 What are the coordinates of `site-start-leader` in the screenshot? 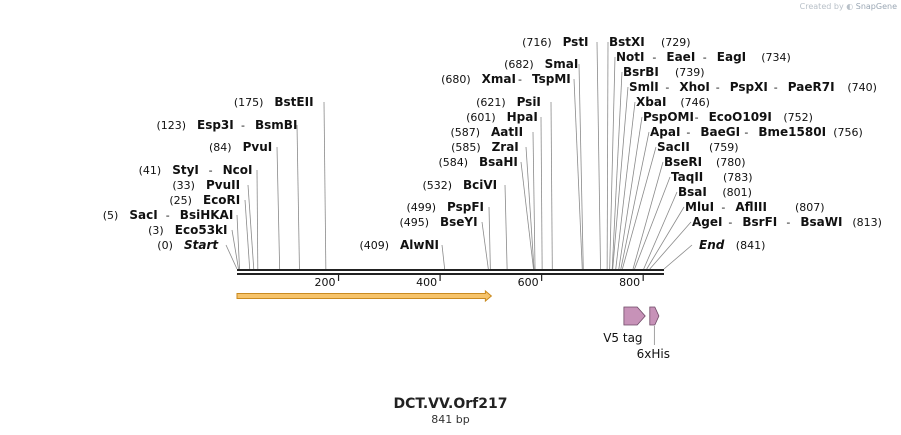 It's located at (231, 257).